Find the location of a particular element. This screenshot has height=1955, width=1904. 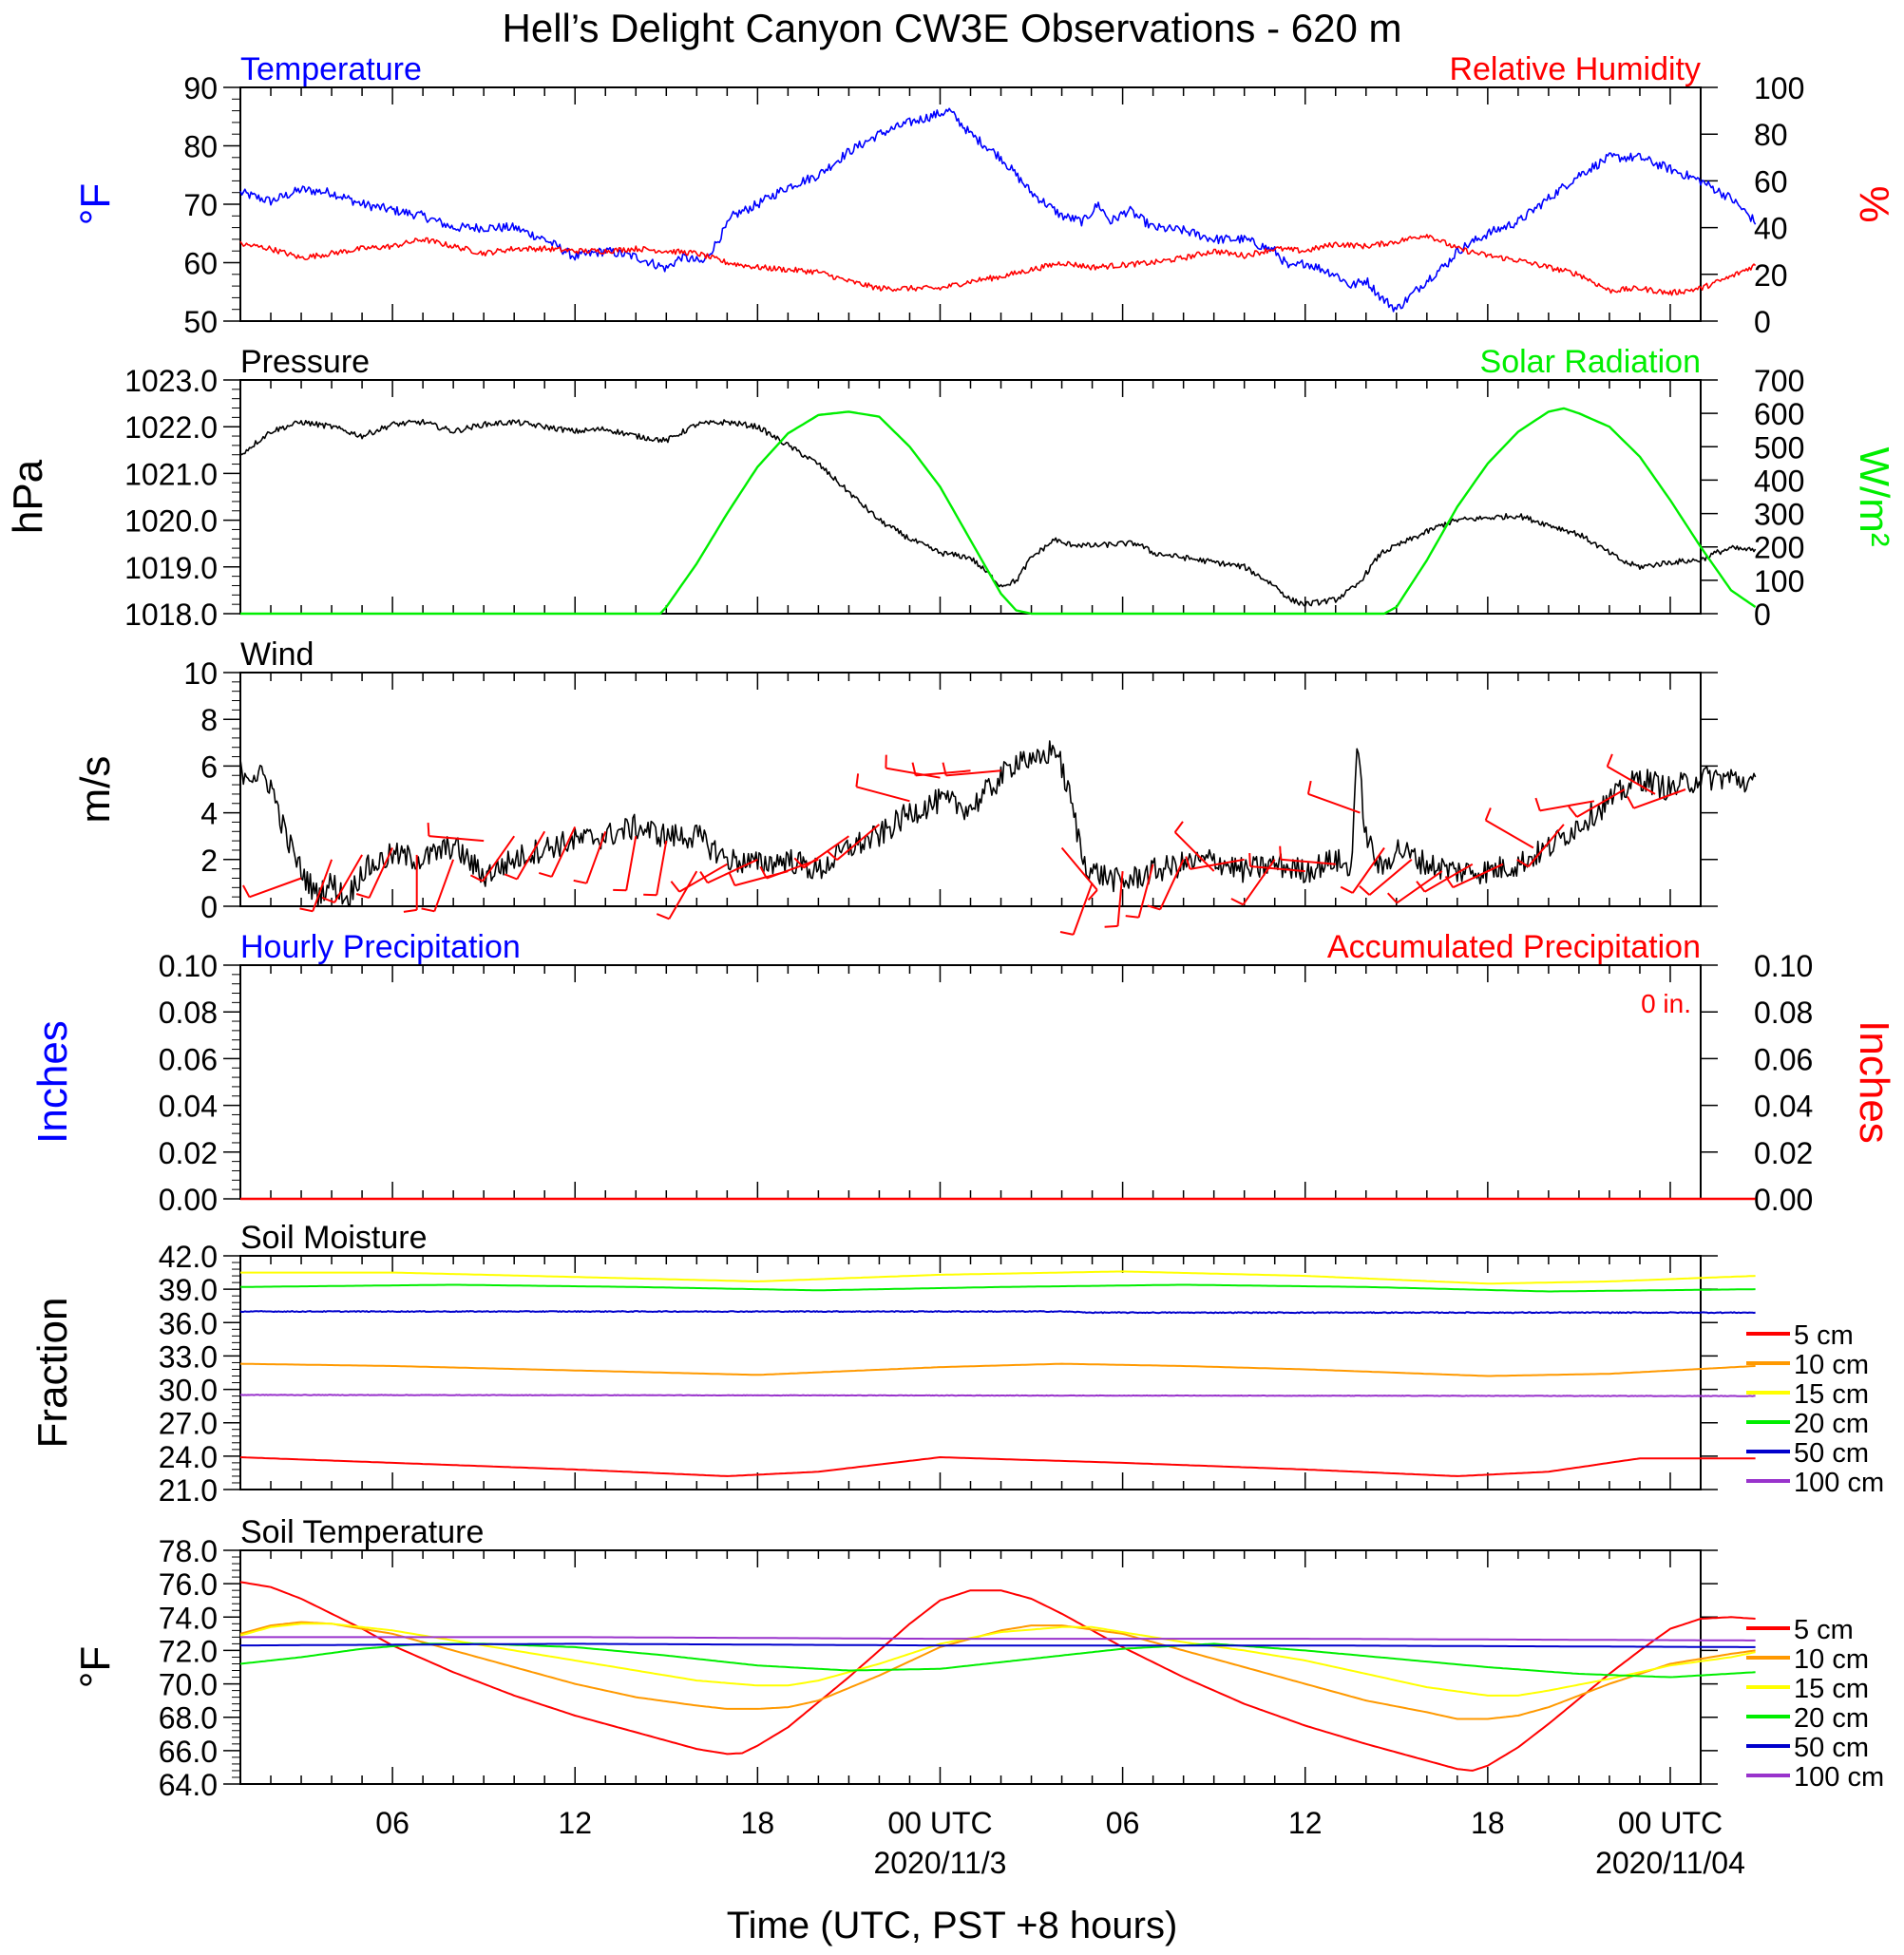

y-tick-label-left: 90 is located at coordinates (200, 88).